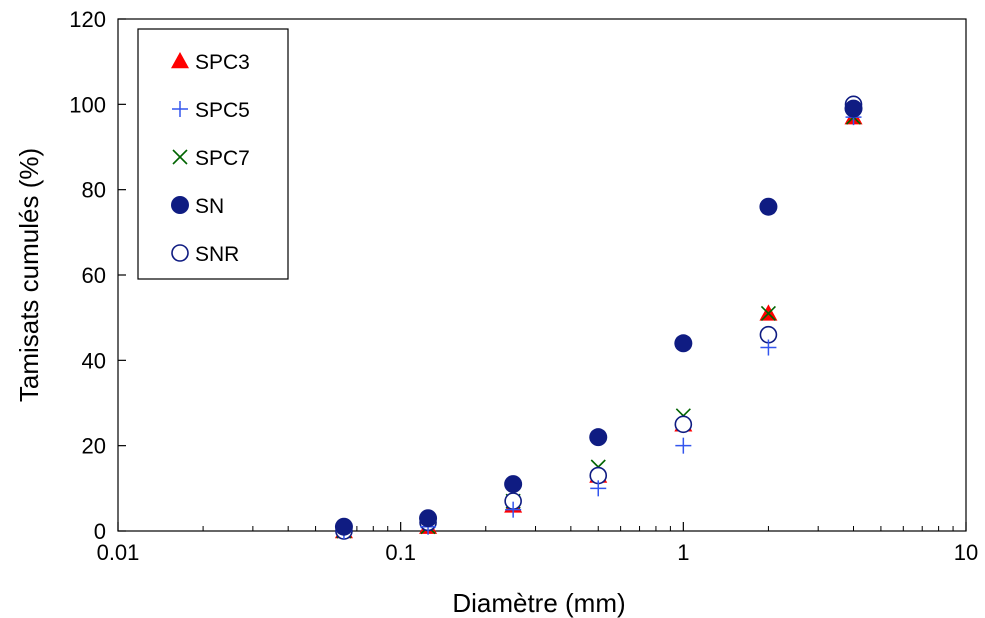 The image size is (985, 618). Describe the element at coordinates (683, 424) in the screenshot. I see `data-point-snr` at that location.